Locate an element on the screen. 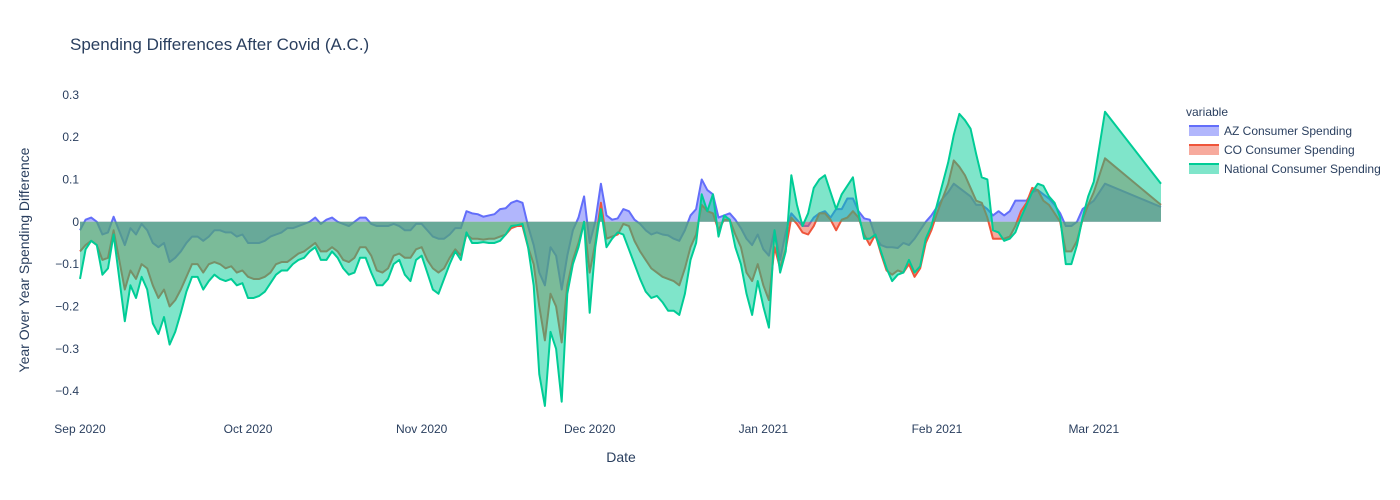 This screenshot has width=1400, height=500. y-tick-label: 0.2 is located at coordinates (70, 137).